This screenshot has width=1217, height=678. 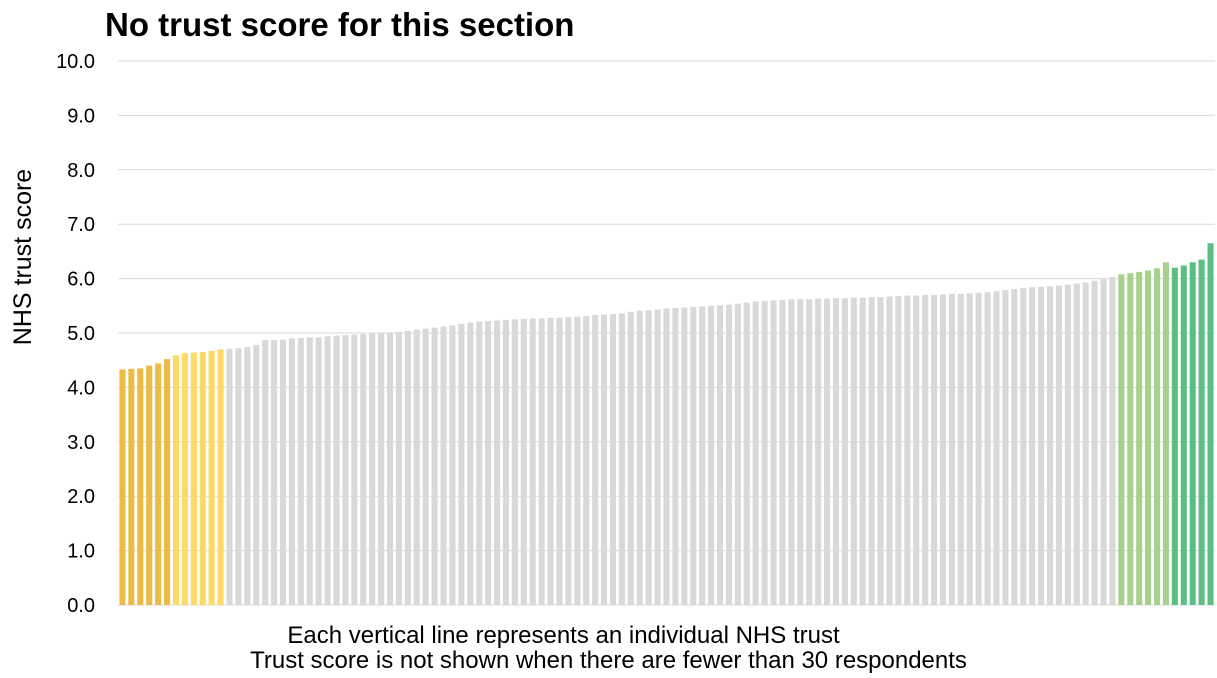 What do you see at coordinates (23, 257) in the screenshot?
I see `y-axis-title: NHS trust score` at bounding box center [23, 257].